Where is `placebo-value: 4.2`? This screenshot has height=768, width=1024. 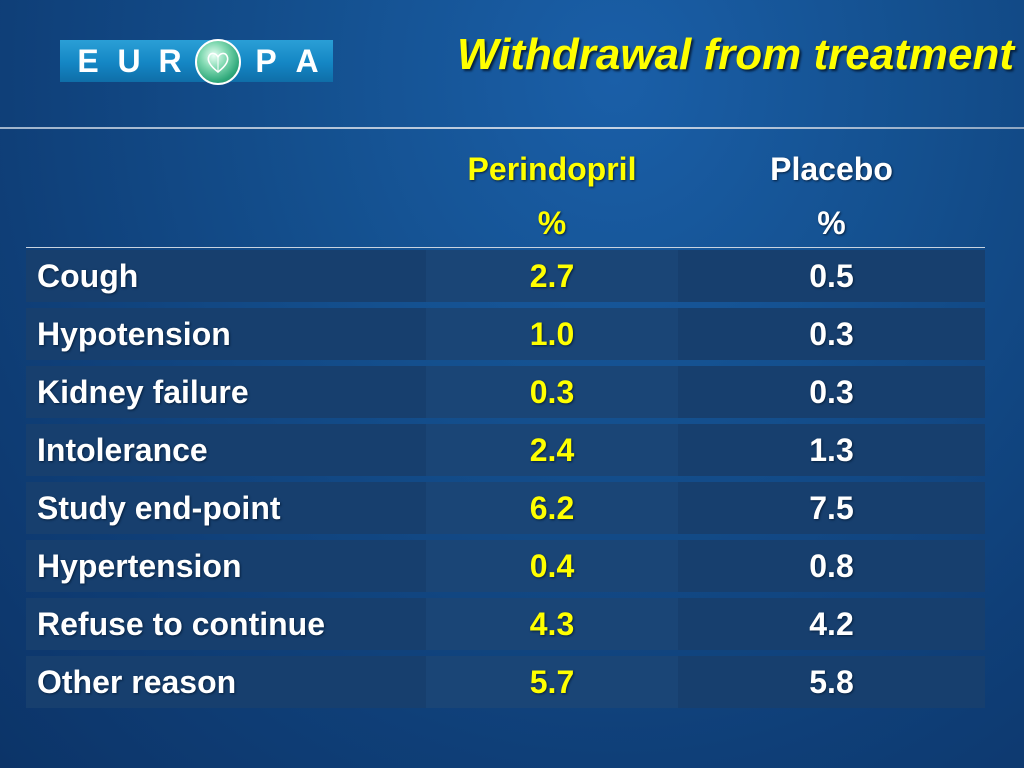 placebo-value: 4.2 is located at coordinates (831, 624).